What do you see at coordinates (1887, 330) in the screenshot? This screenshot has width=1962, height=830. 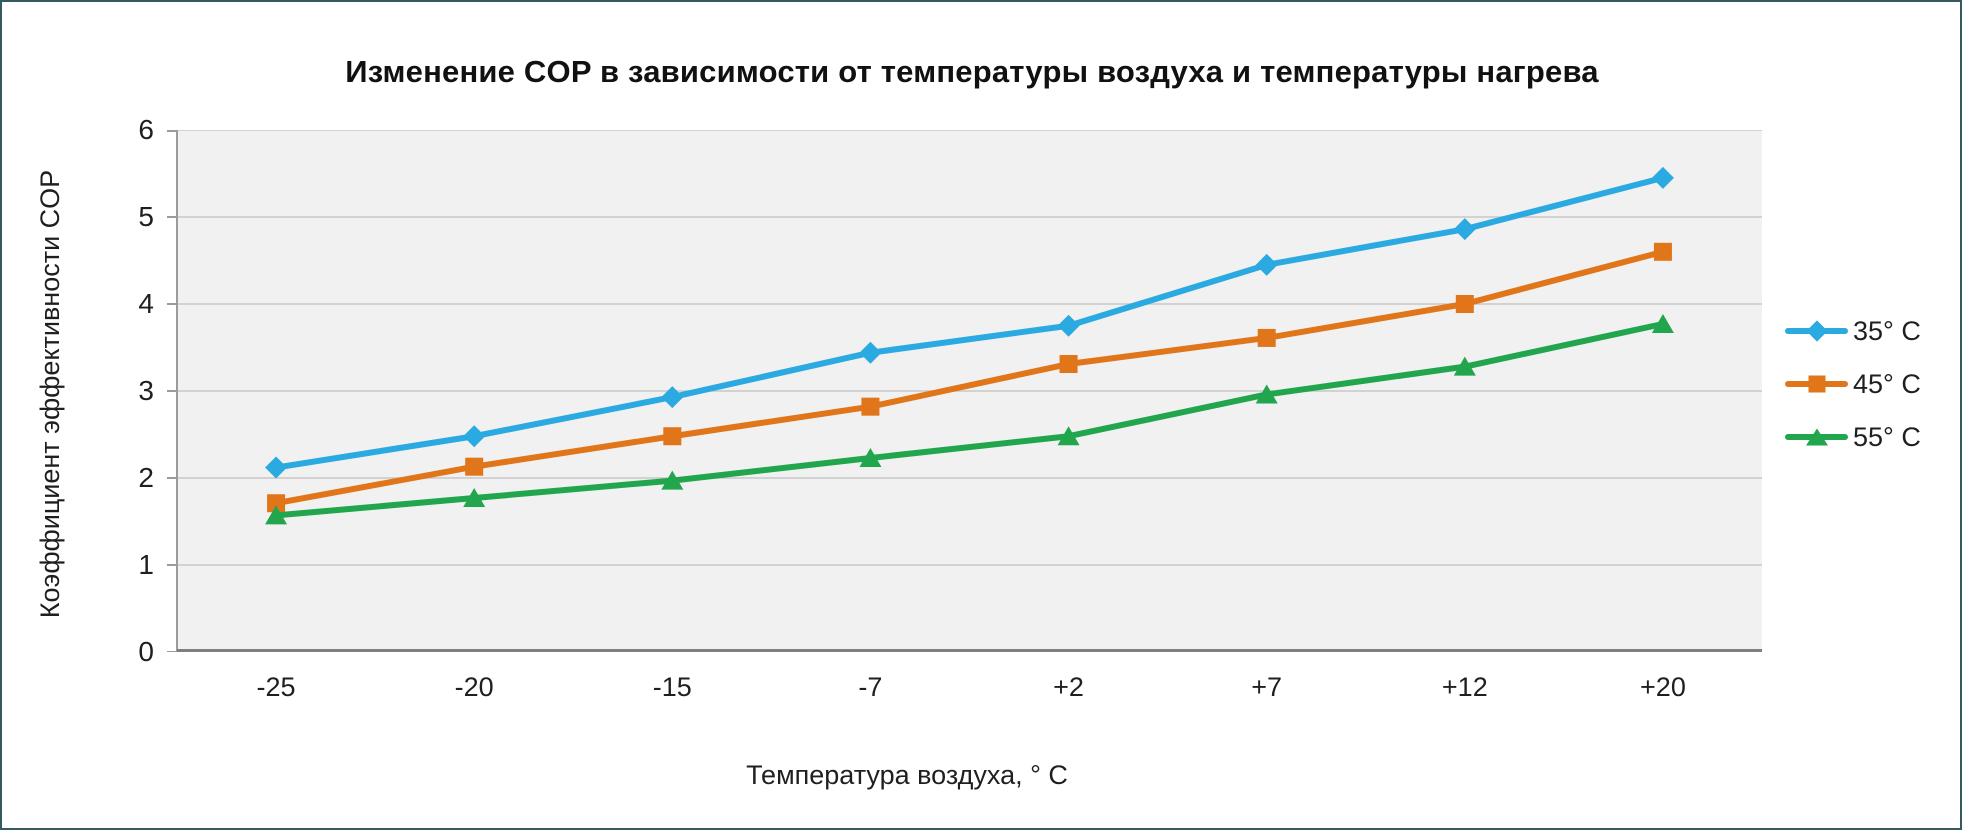 I see `legend-label: 35° C` at bounding box center [1887, 330].